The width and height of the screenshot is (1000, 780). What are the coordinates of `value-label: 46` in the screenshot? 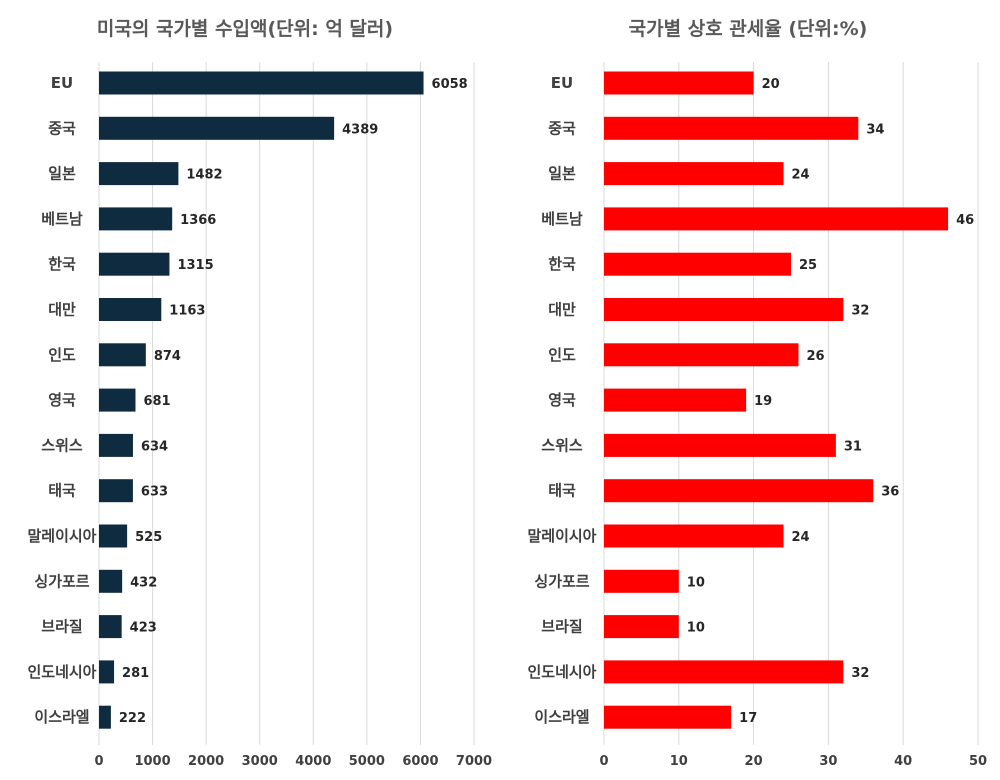 It's located at (965, 220).